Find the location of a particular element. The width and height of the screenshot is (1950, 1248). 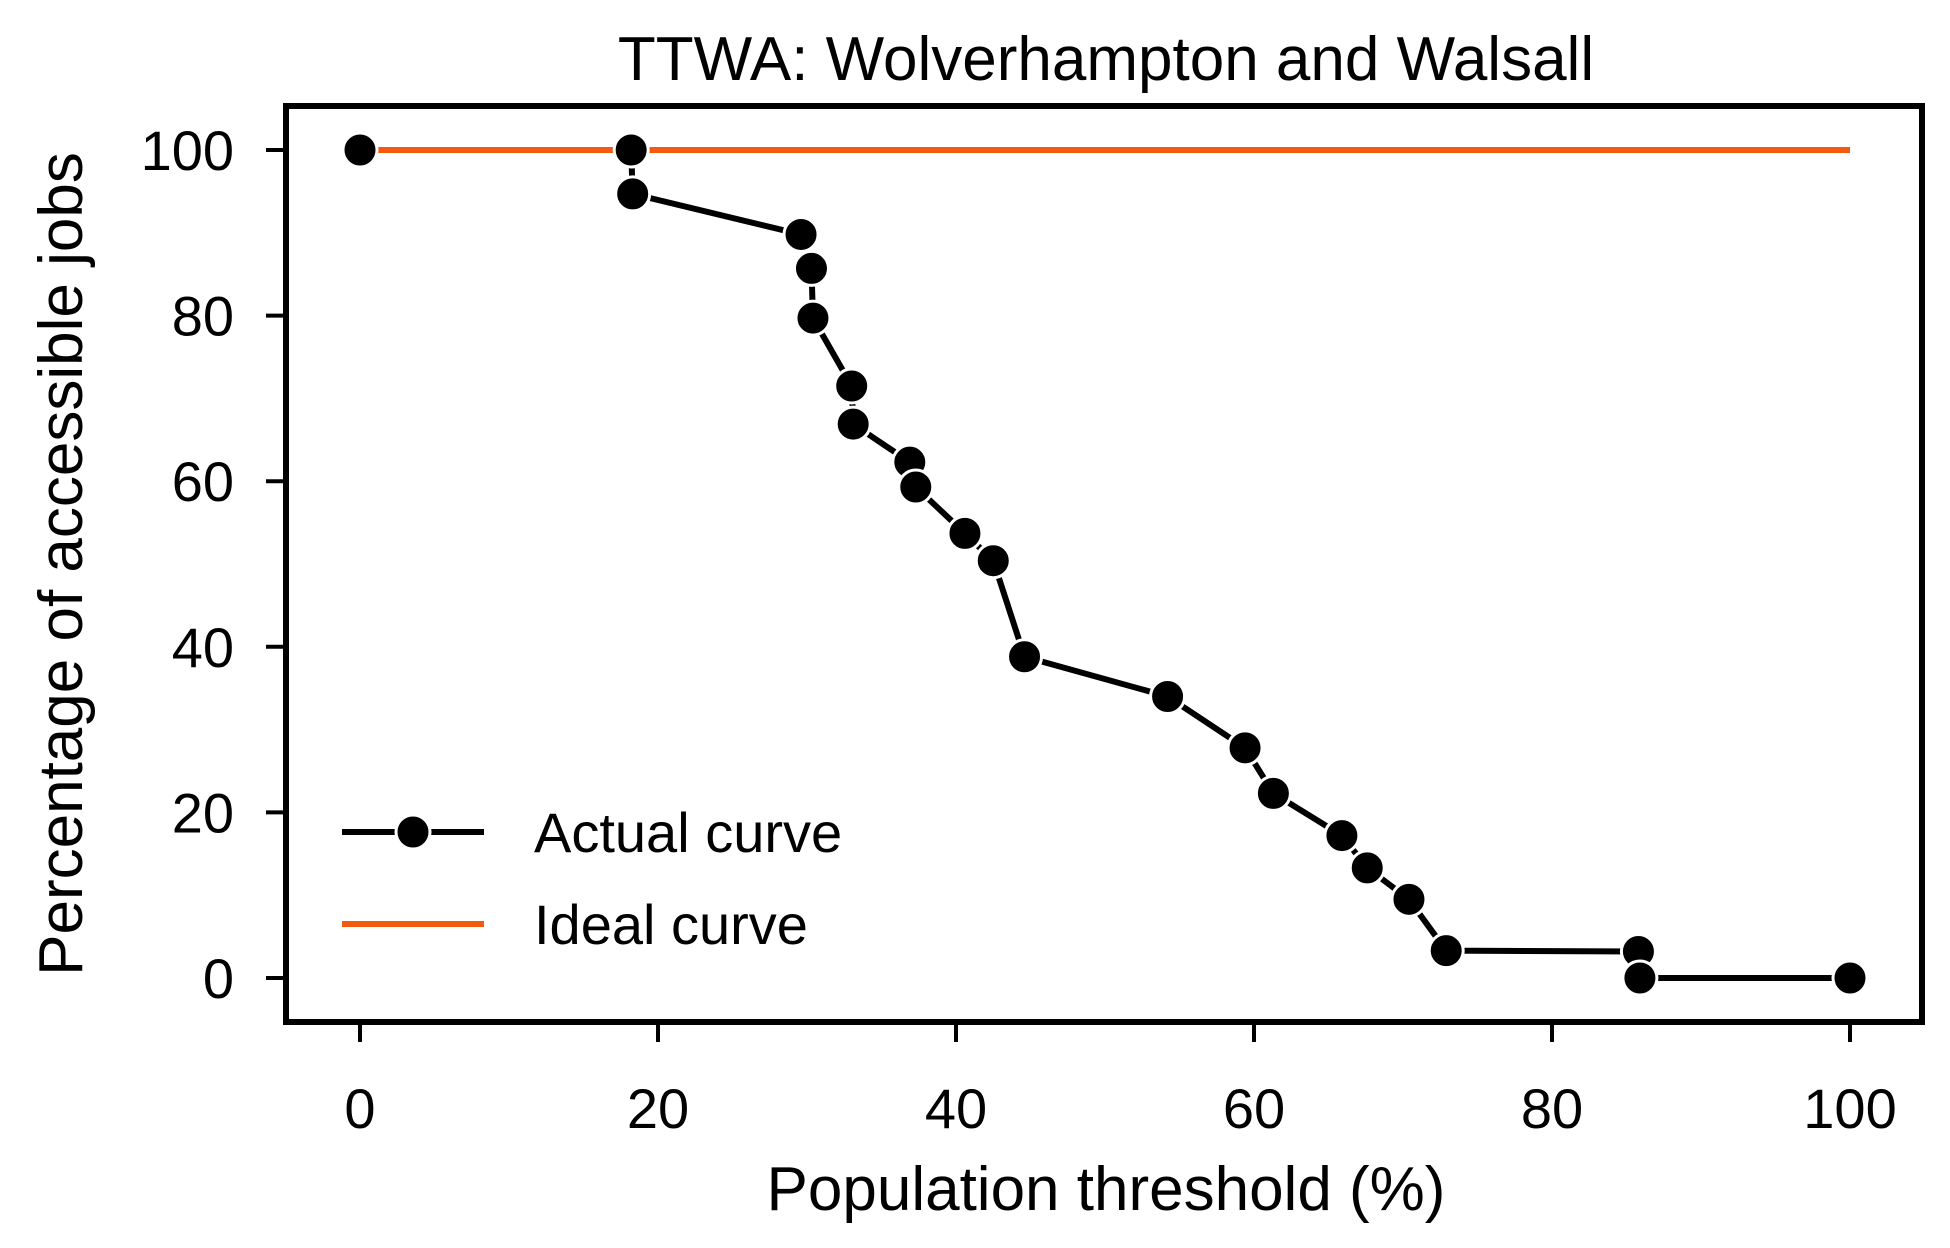

legend-ideal-label: Ideal curve is located at coordinates (671, 924).